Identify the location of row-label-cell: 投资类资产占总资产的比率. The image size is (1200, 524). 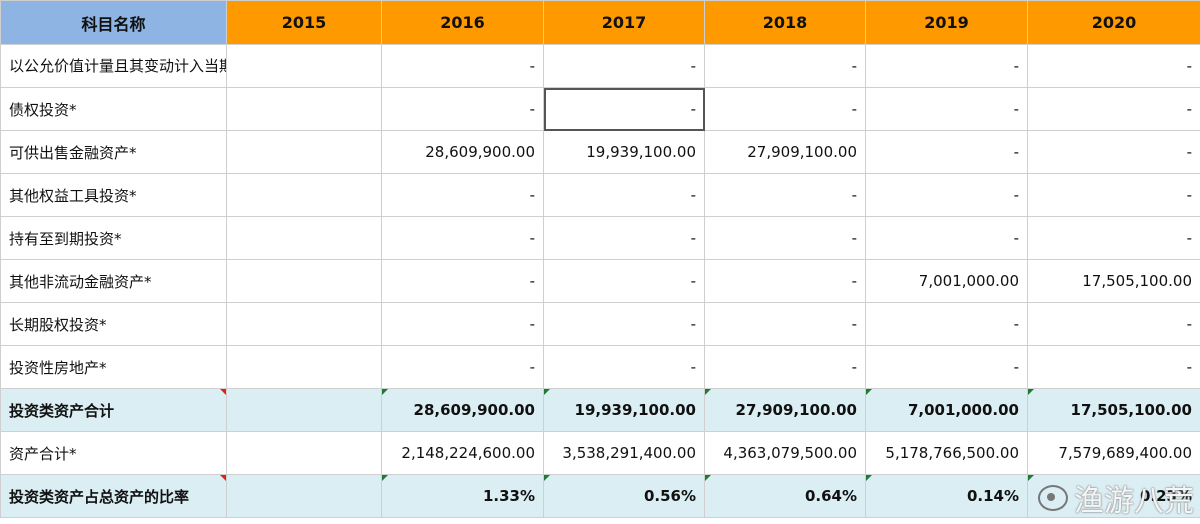
(113, 496).